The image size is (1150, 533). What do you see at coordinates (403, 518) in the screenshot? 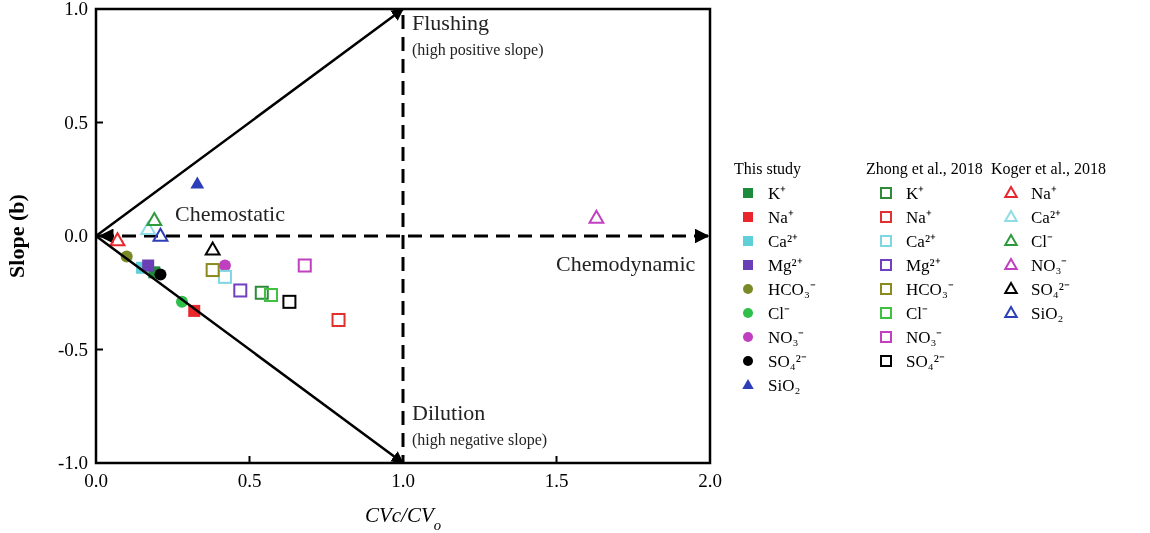
I see `x-axis-title: CVc/CV$_{o}$` at bounding box center [403, 518].